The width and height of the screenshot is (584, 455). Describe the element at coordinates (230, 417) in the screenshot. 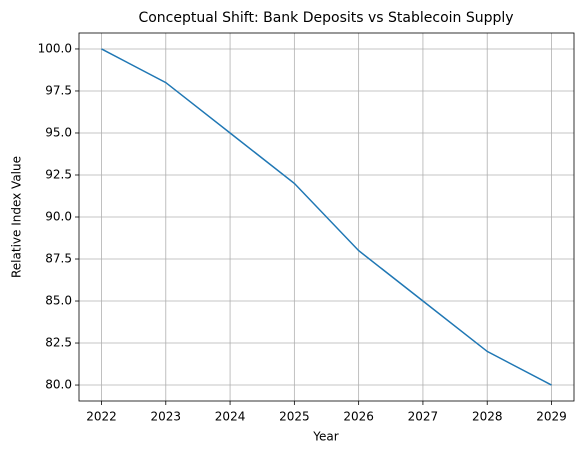

I see `x-tick-label: 2024` at that location.